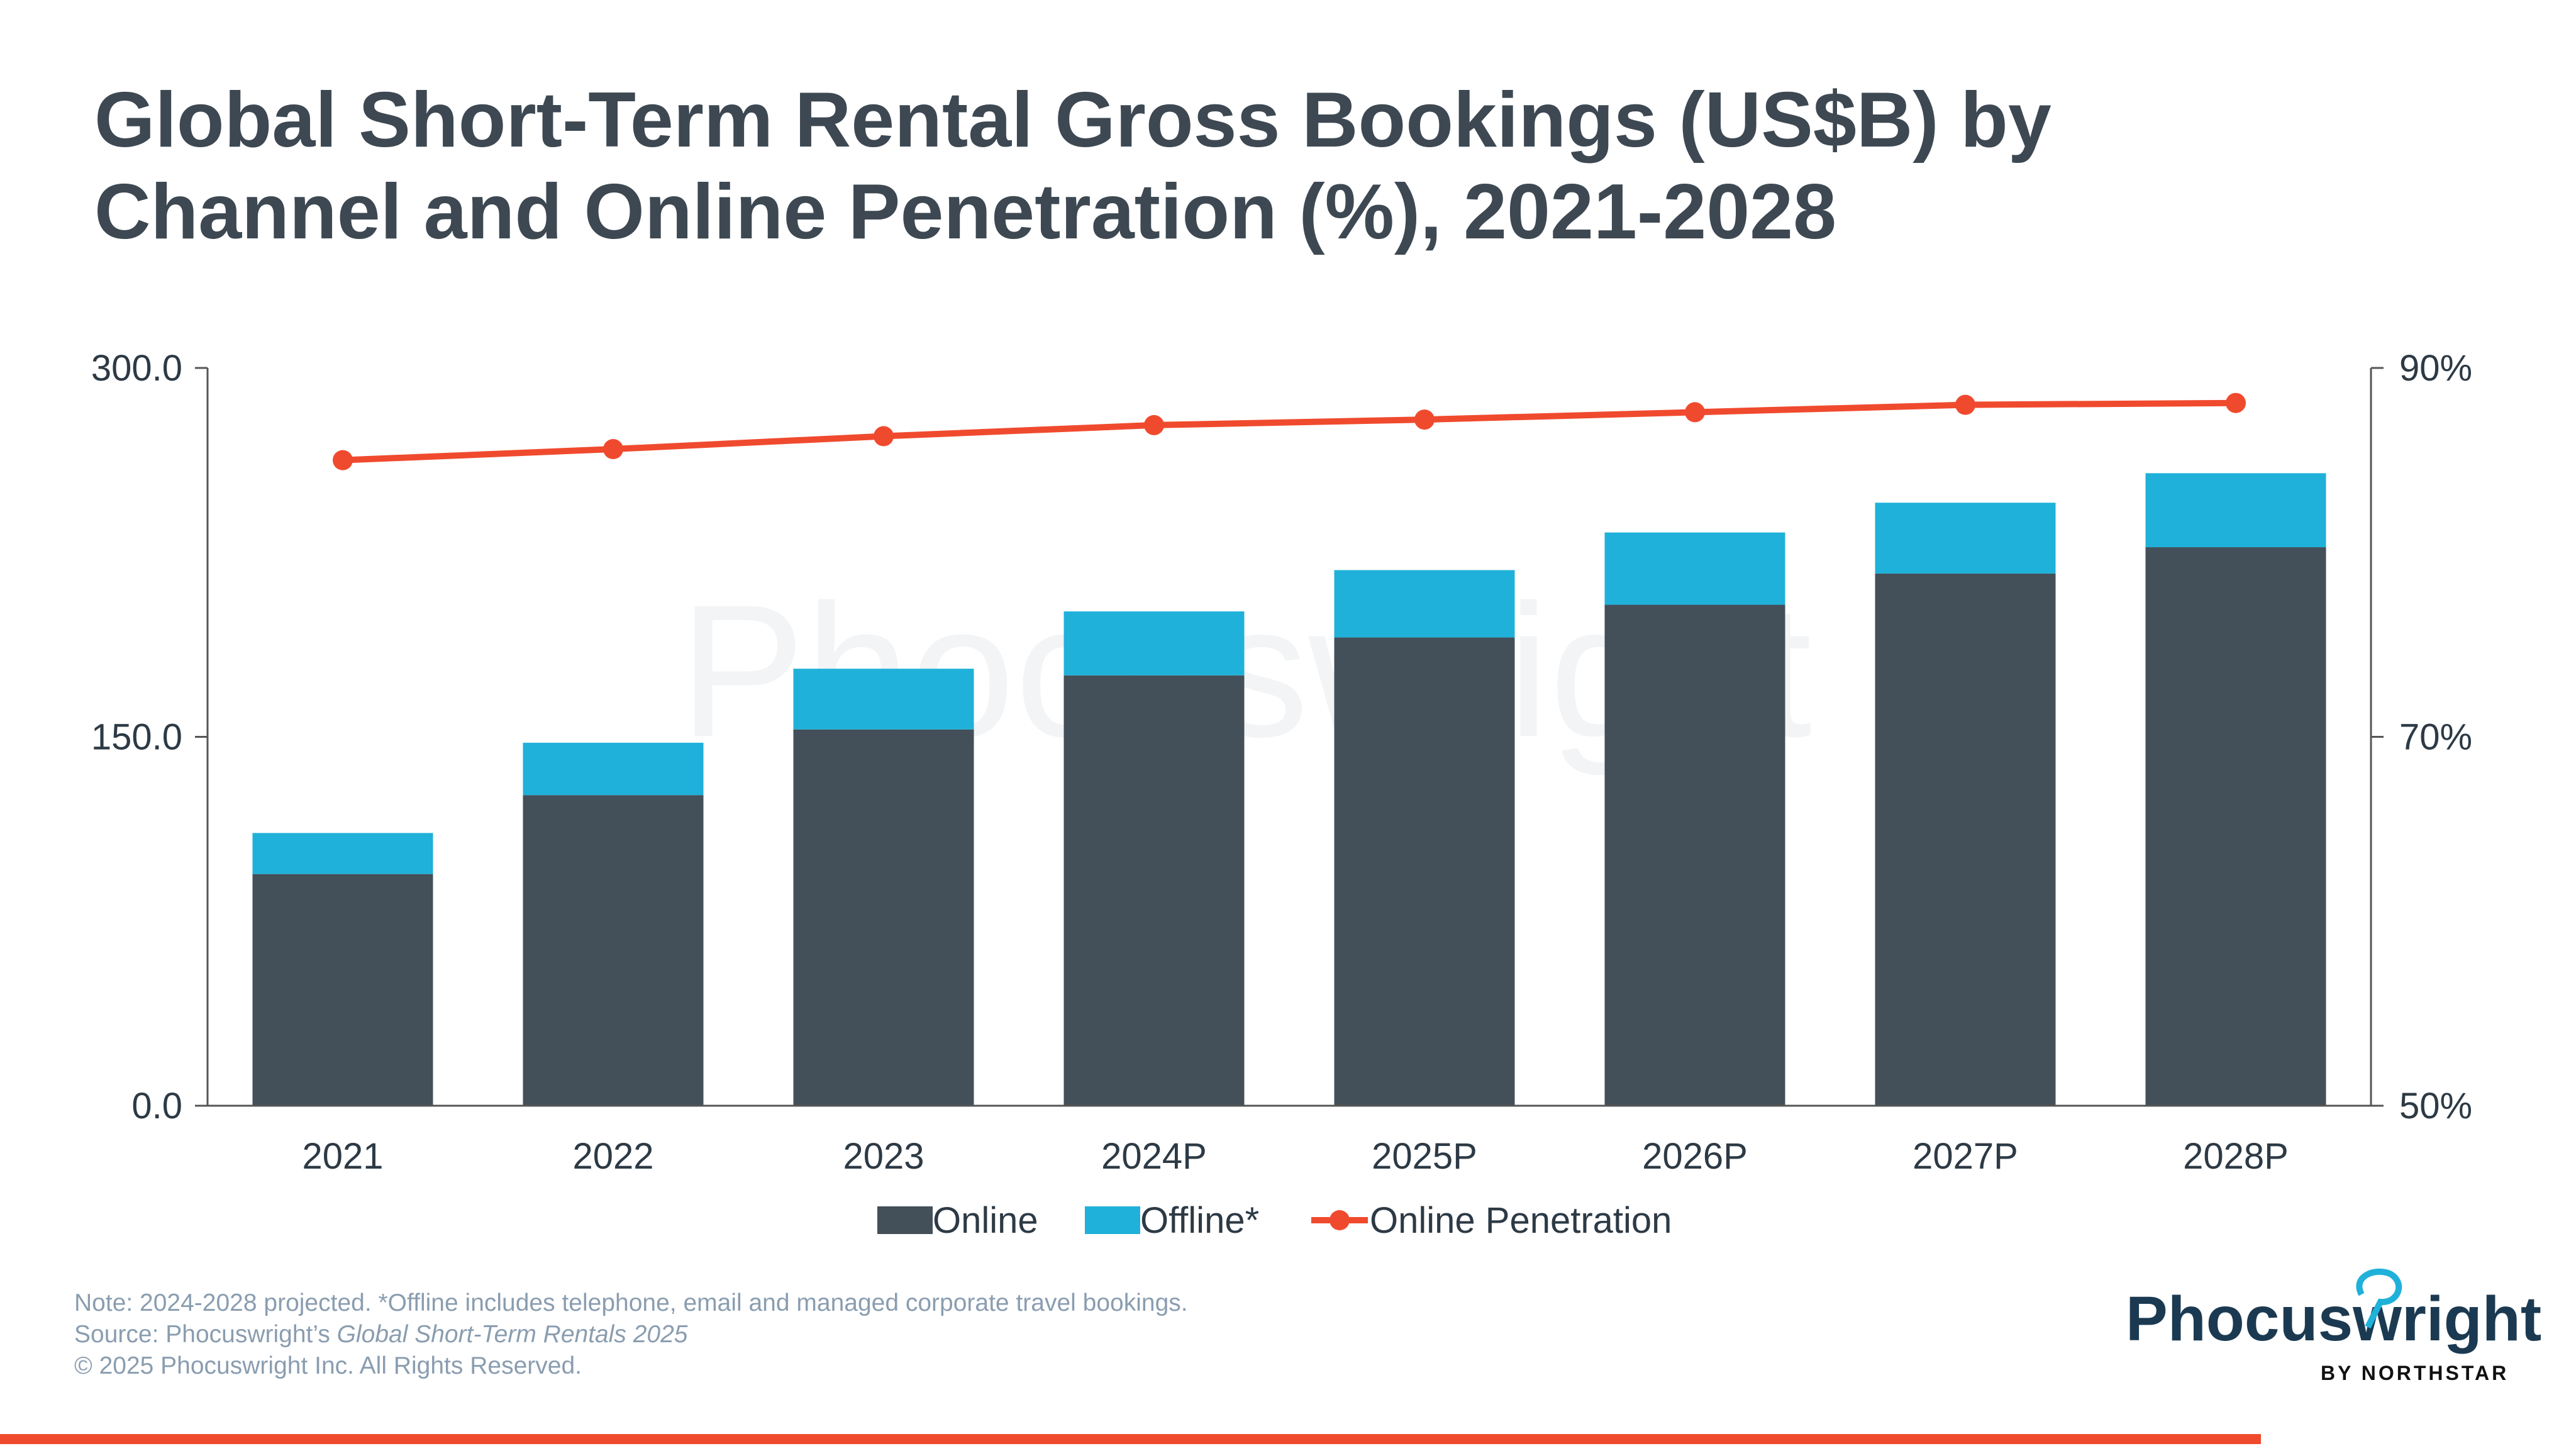 This screenshot has width=2576, height=1446. I want to click on left-tick-label: 300.0, so click(136, 368).